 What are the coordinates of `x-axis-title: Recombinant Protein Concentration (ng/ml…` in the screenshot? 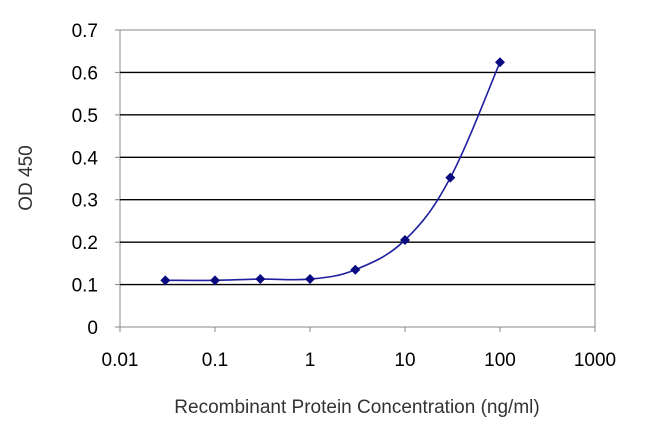 It's located at (356, 407).